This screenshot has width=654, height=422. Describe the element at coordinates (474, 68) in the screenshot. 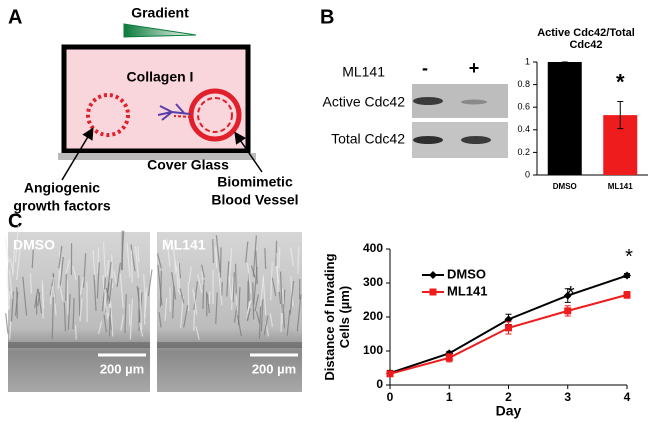

I see `lane-label: +` at that location.